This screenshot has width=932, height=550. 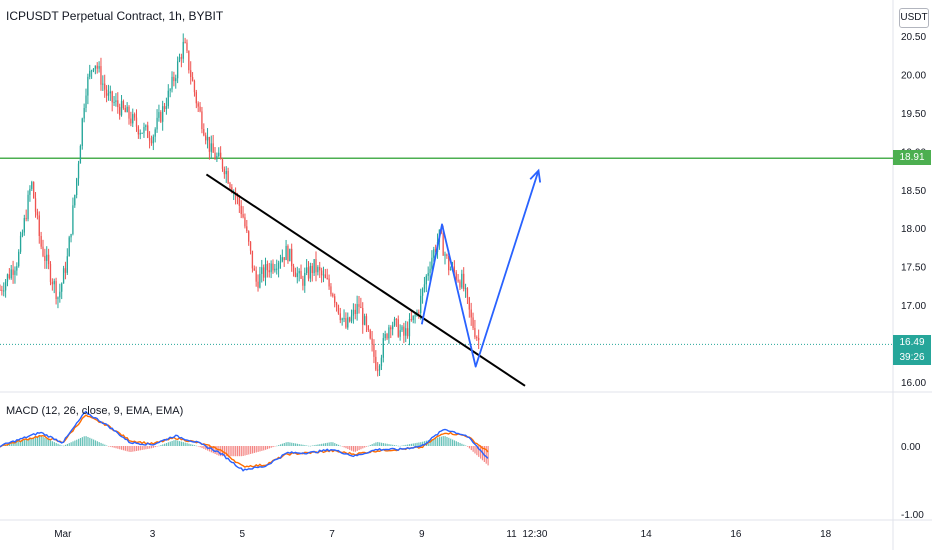 What do you see at coordinates (422, 534) in the screenshot?
I see `time-tick-label: 9` at bounding box center [422, 534].